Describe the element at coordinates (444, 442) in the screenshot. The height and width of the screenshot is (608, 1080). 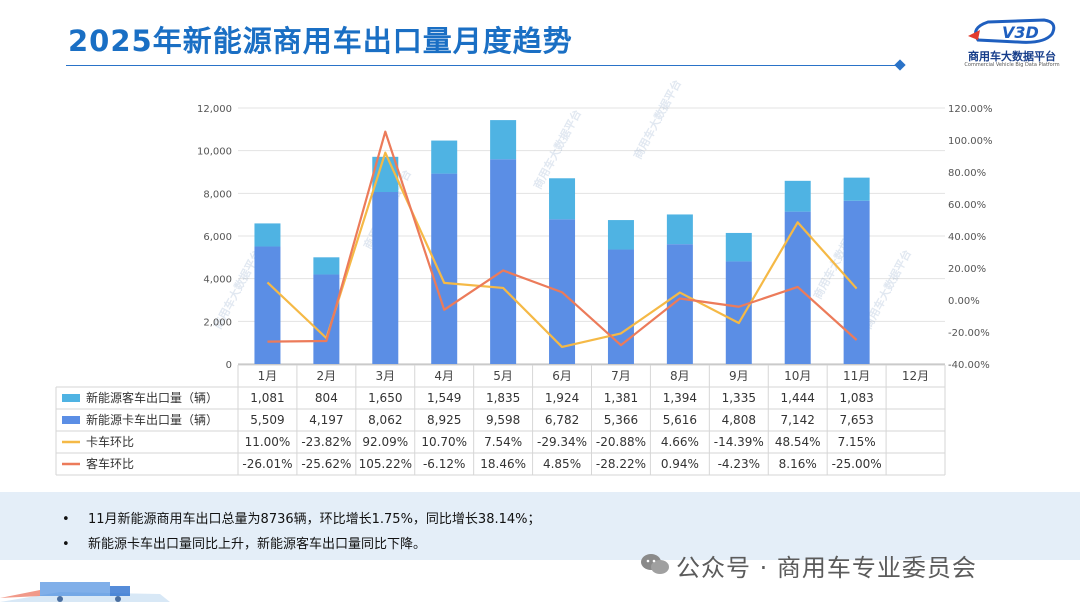
I see `data-label: 10.70%` at that location.